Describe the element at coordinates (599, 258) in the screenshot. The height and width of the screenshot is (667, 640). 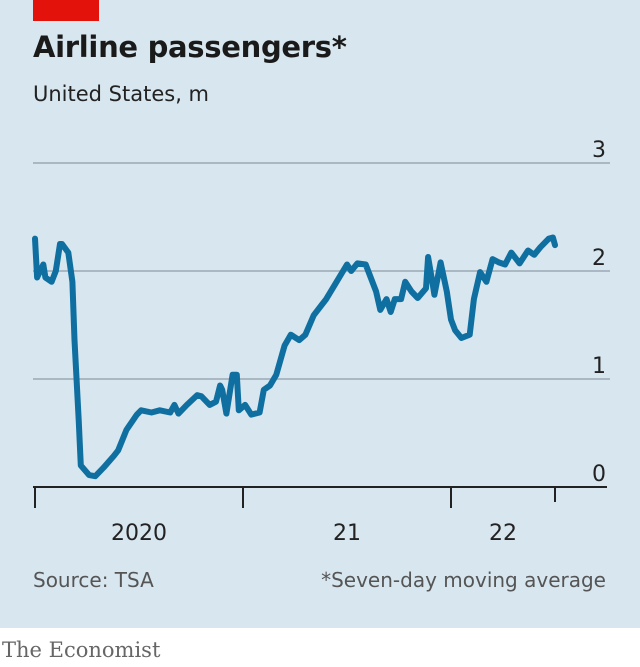
I see `y-tick-label: 2` at that location.